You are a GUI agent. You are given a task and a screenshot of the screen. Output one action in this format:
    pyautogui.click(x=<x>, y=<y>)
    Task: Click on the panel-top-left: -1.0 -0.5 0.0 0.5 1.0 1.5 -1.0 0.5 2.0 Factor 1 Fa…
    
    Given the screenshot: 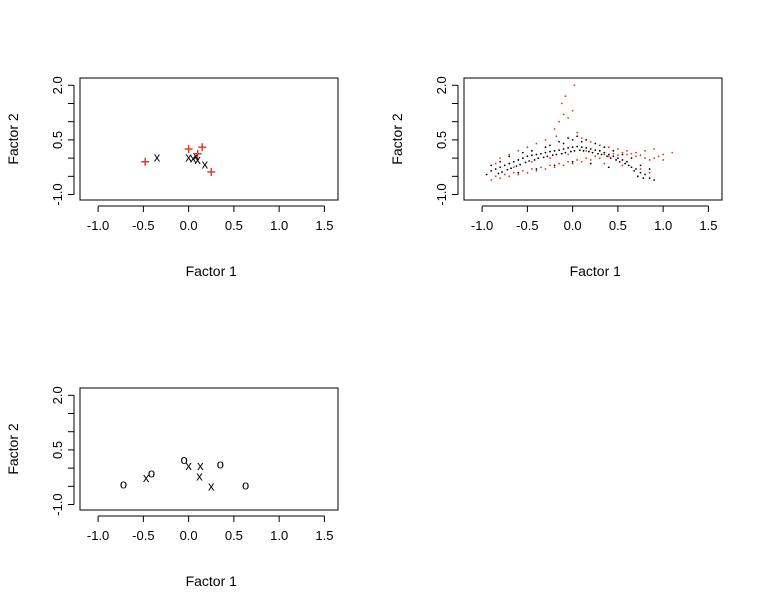 What is the action you would take?
    pyautogui.click(x=172, y=177)
    